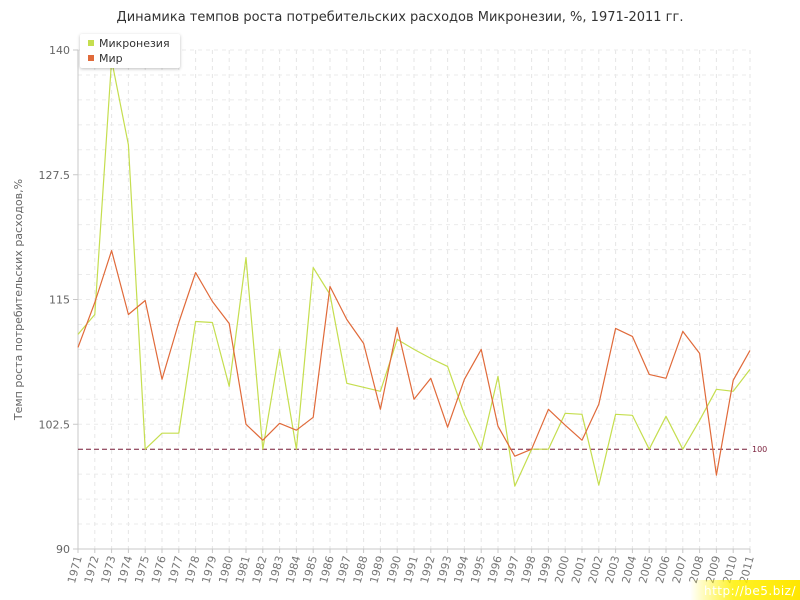  I want to click on y-tick-label: 115, so click(59, 300).